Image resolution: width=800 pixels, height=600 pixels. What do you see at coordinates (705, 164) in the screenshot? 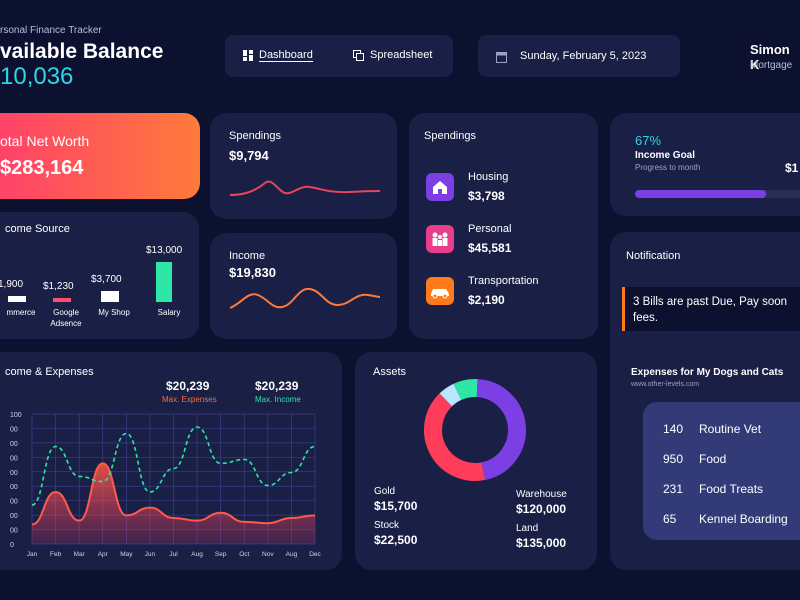
I see `income-goal-card: 67% Income Goal Progress to month $1` at bounding box center [705, 164].